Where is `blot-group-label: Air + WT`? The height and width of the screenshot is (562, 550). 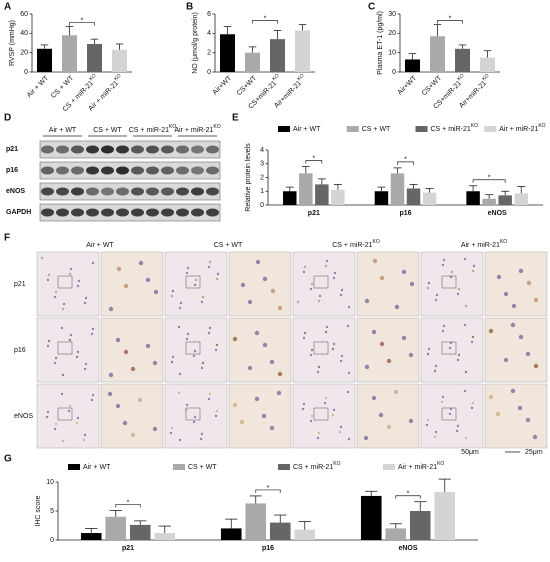
blot-group-label: Air + WT is located at coordinates (63, 130).